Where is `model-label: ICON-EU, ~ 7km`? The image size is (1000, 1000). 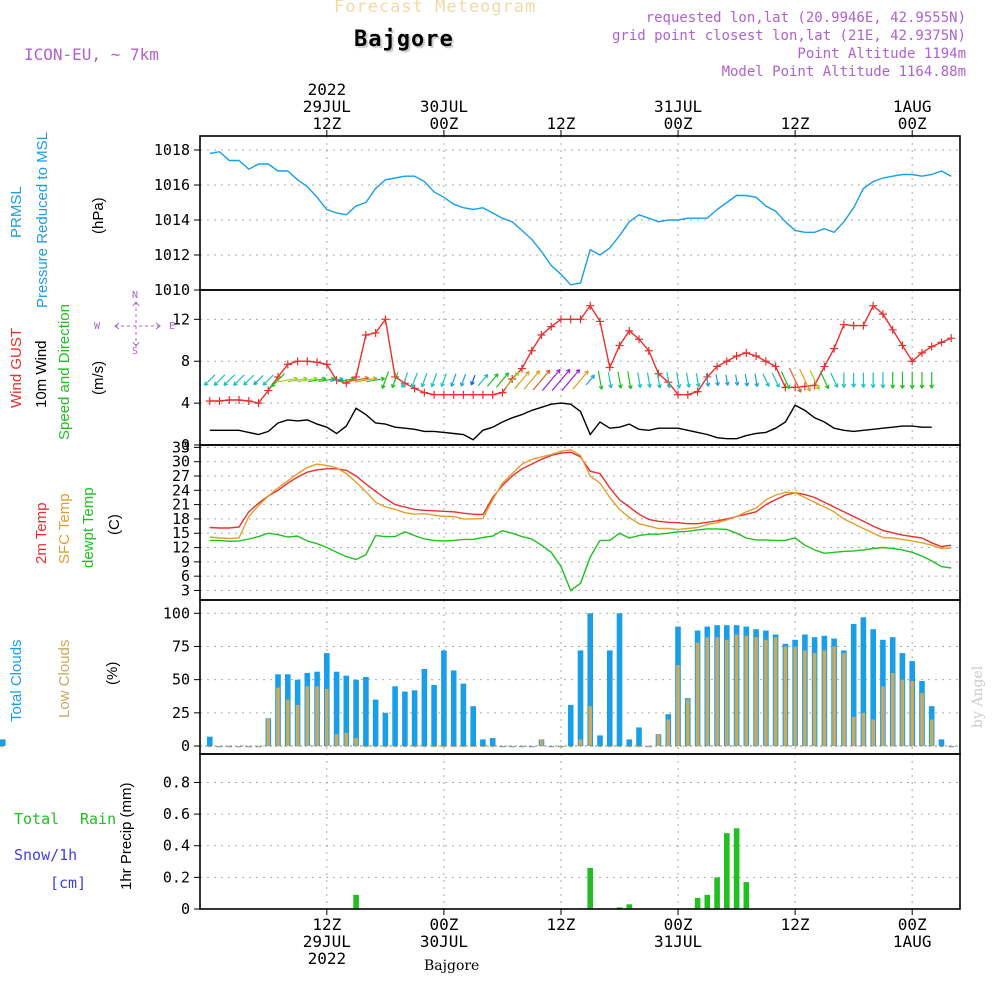
model-label: ICON-EU, ~ 7km is located at coordinates (91, 54).